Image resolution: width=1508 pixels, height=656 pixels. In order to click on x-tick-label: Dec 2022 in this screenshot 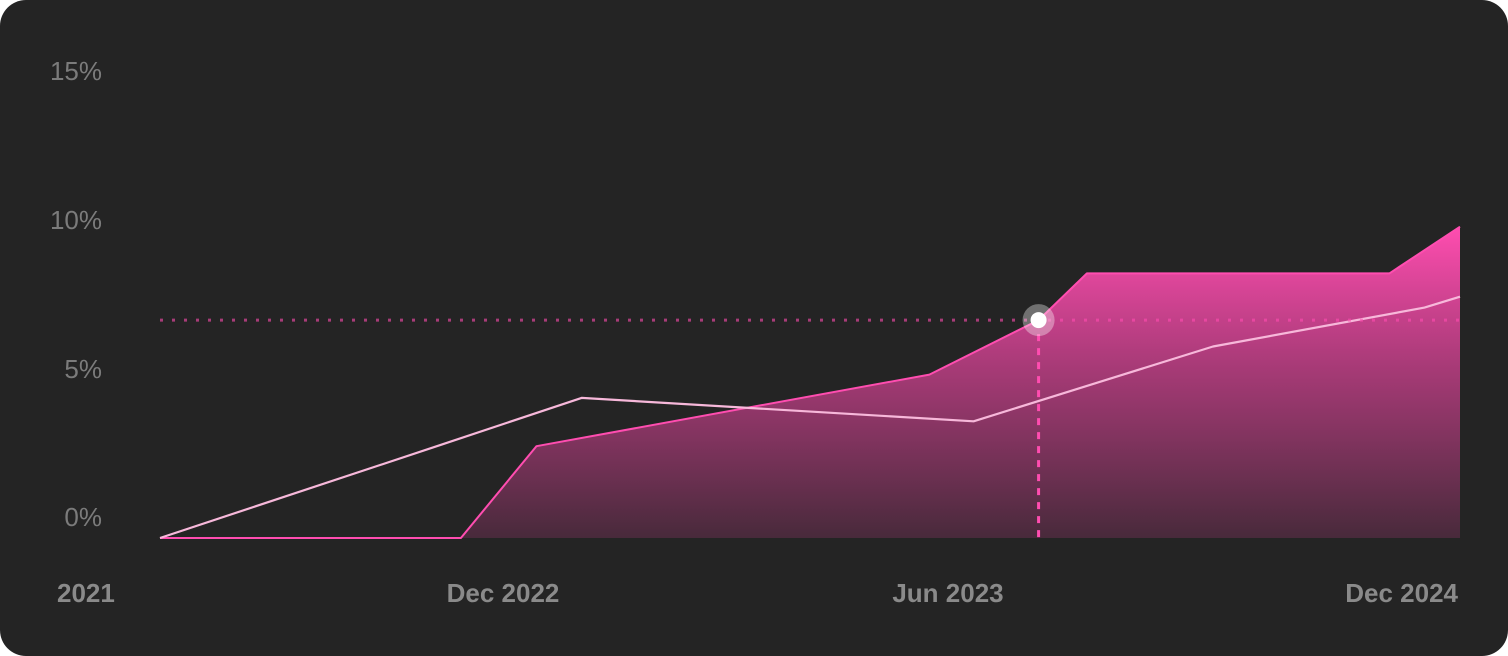, I will do `click(503, 593)`.